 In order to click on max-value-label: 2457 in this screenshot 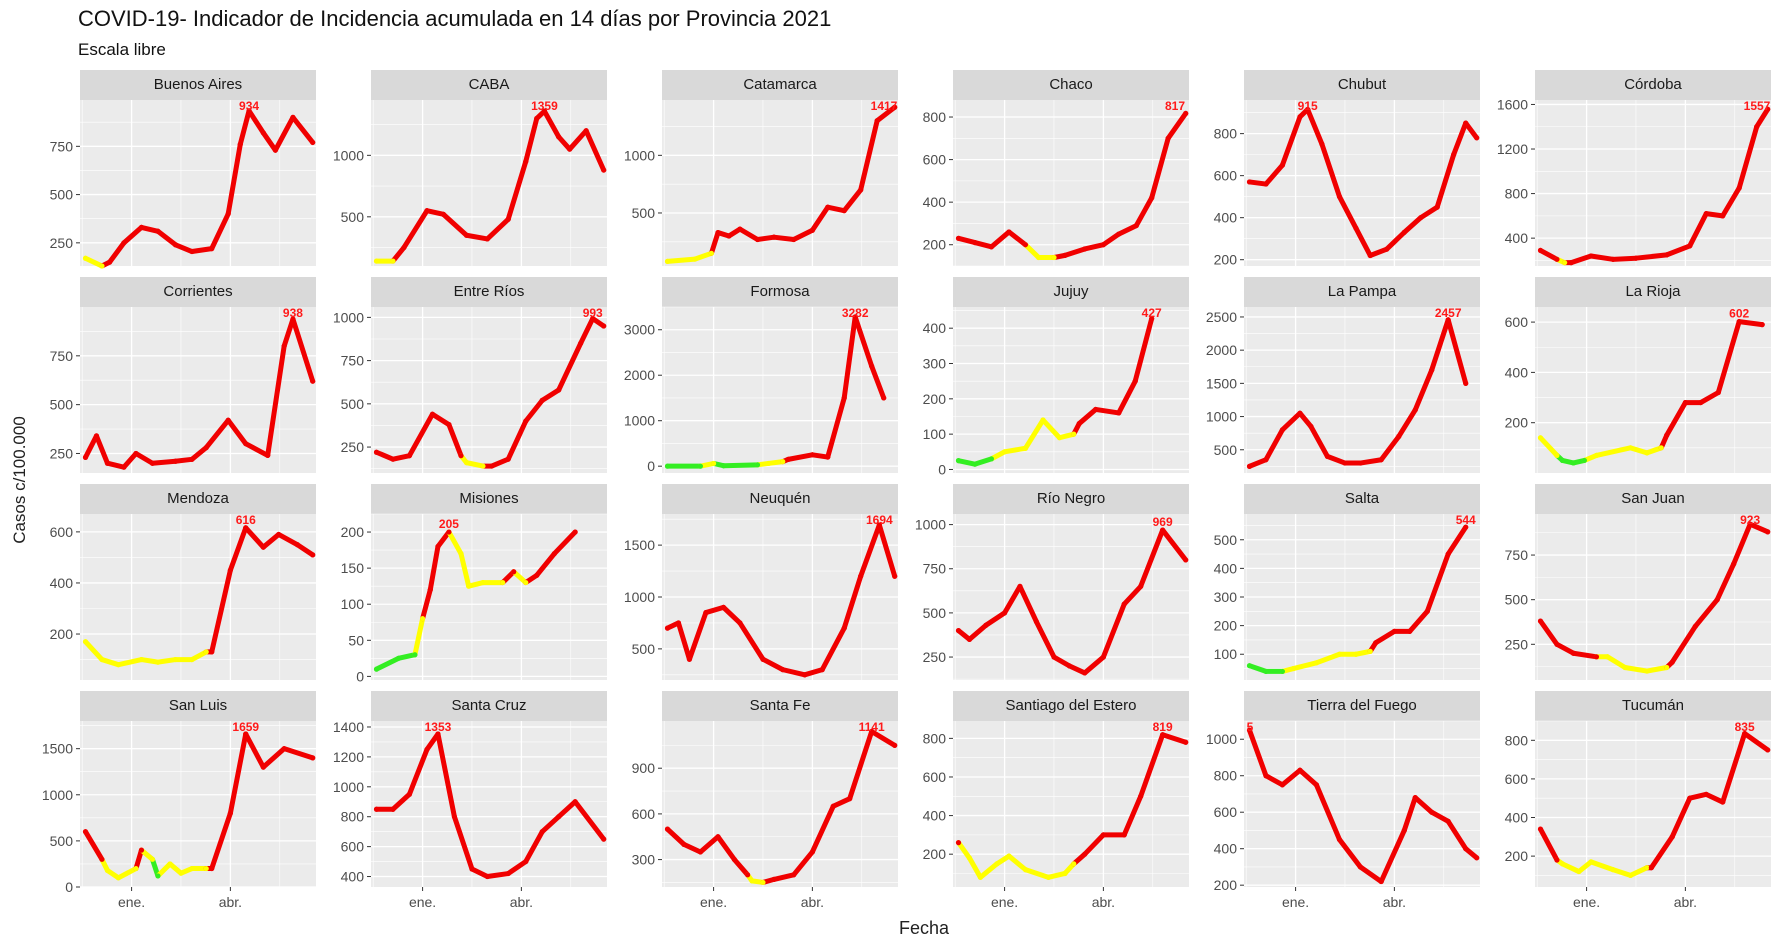, I will do `click(1448, 313)`.